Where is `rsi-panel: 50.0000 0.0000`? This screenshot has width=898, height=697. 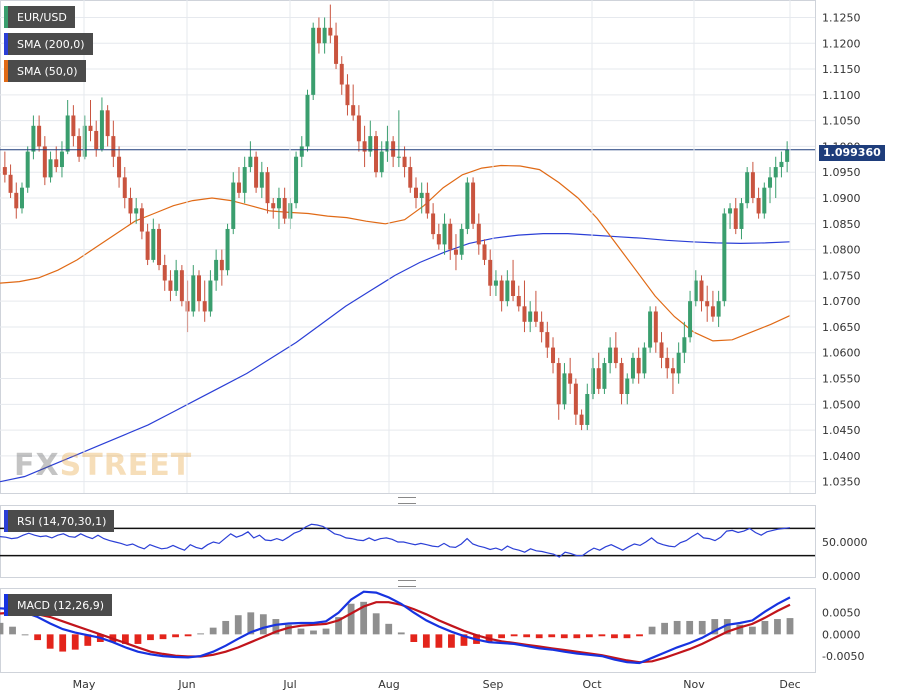
rsi-panel: 50.0000 0.0000 is located at coordinates (434, 544).